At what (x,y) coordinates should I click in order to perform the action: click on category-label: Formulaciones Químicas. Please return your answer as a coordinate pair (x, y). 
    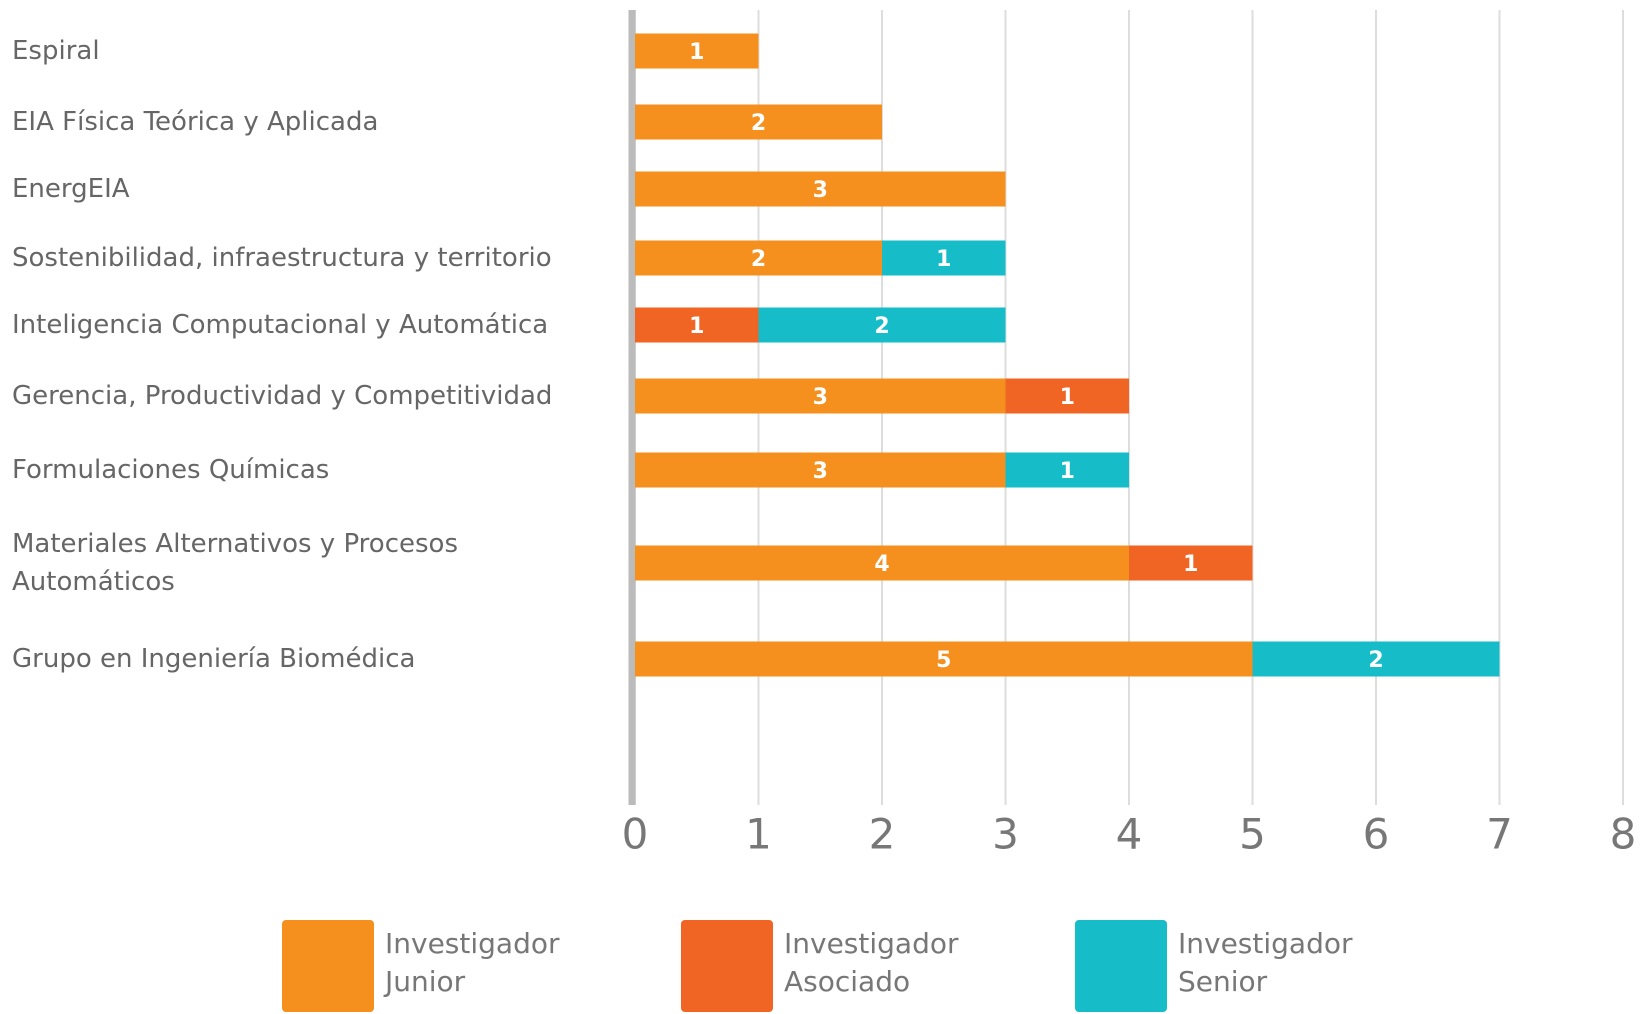
    Looking at the image, I should click on (171, 470).